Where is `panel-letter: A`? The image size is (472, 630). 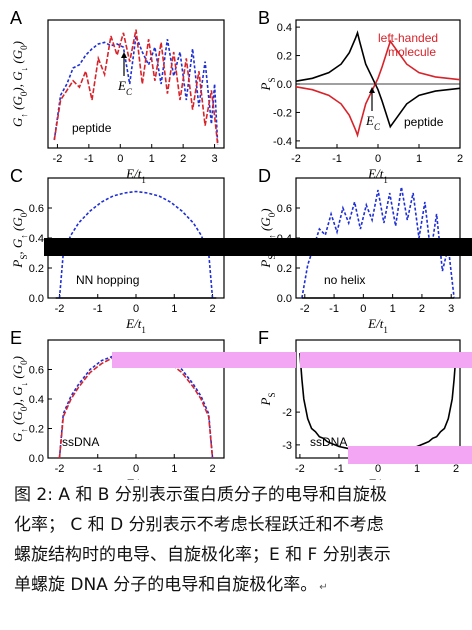 panel-letter: A is located at coordinates (16, 18).